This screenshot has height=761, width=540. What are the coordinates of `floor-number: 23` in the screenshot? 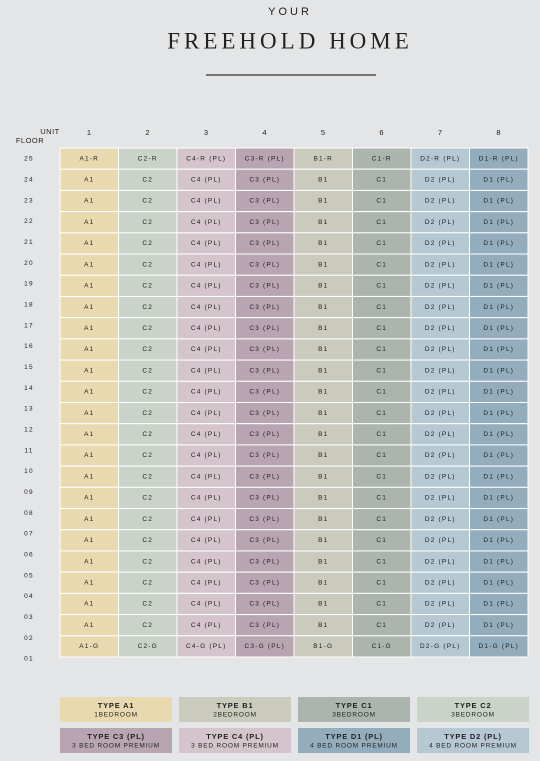 It's located at (29, 200).